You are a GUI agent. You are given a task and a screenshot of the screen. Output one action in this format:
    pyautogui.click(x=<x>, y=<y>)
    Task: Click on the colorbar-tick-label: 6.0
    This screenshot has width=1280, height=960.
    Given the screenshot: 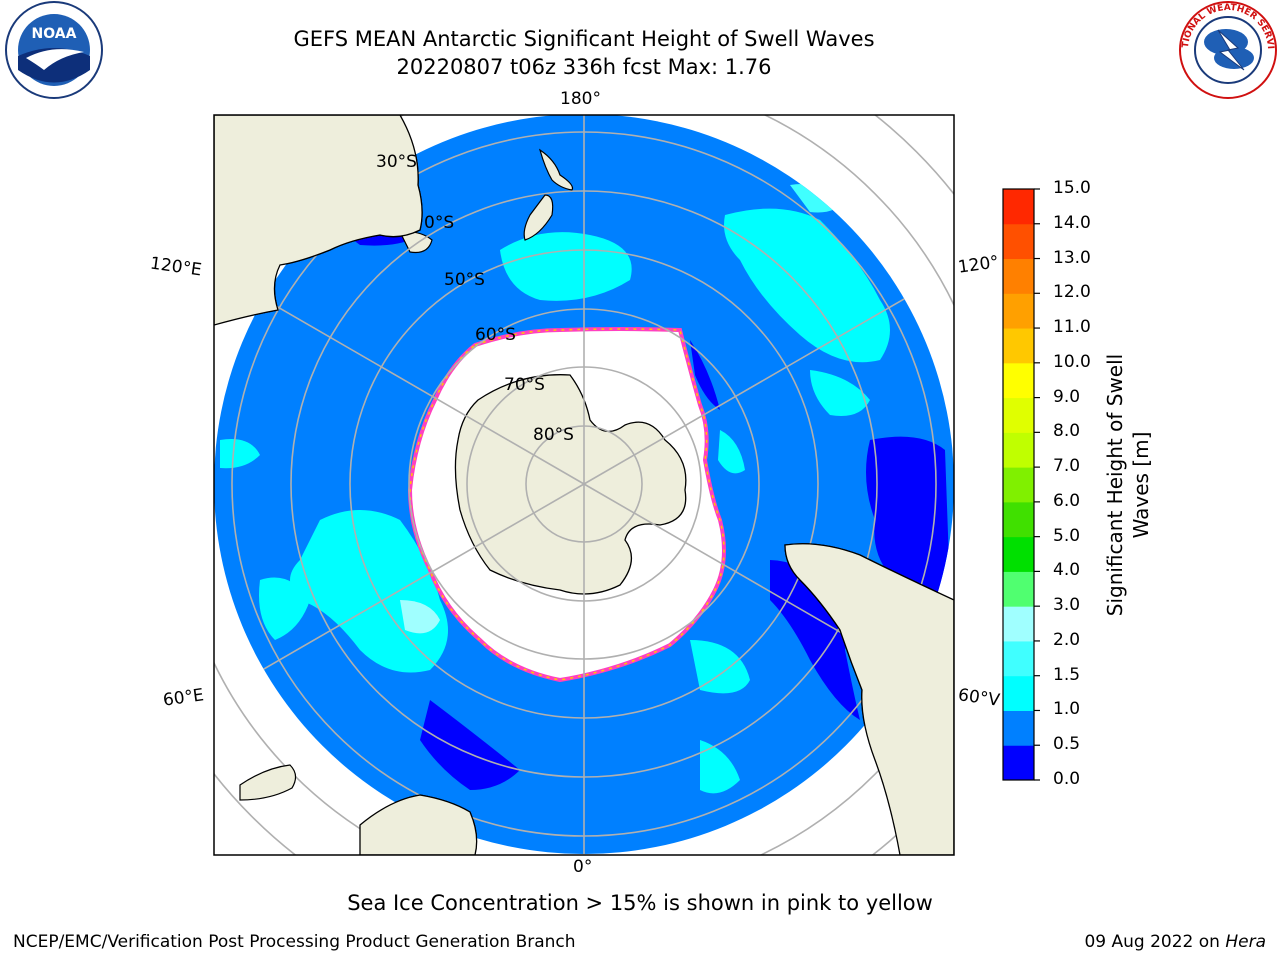 What is the action you would take?
    pyautogui.click(x=1067, y=500)
    